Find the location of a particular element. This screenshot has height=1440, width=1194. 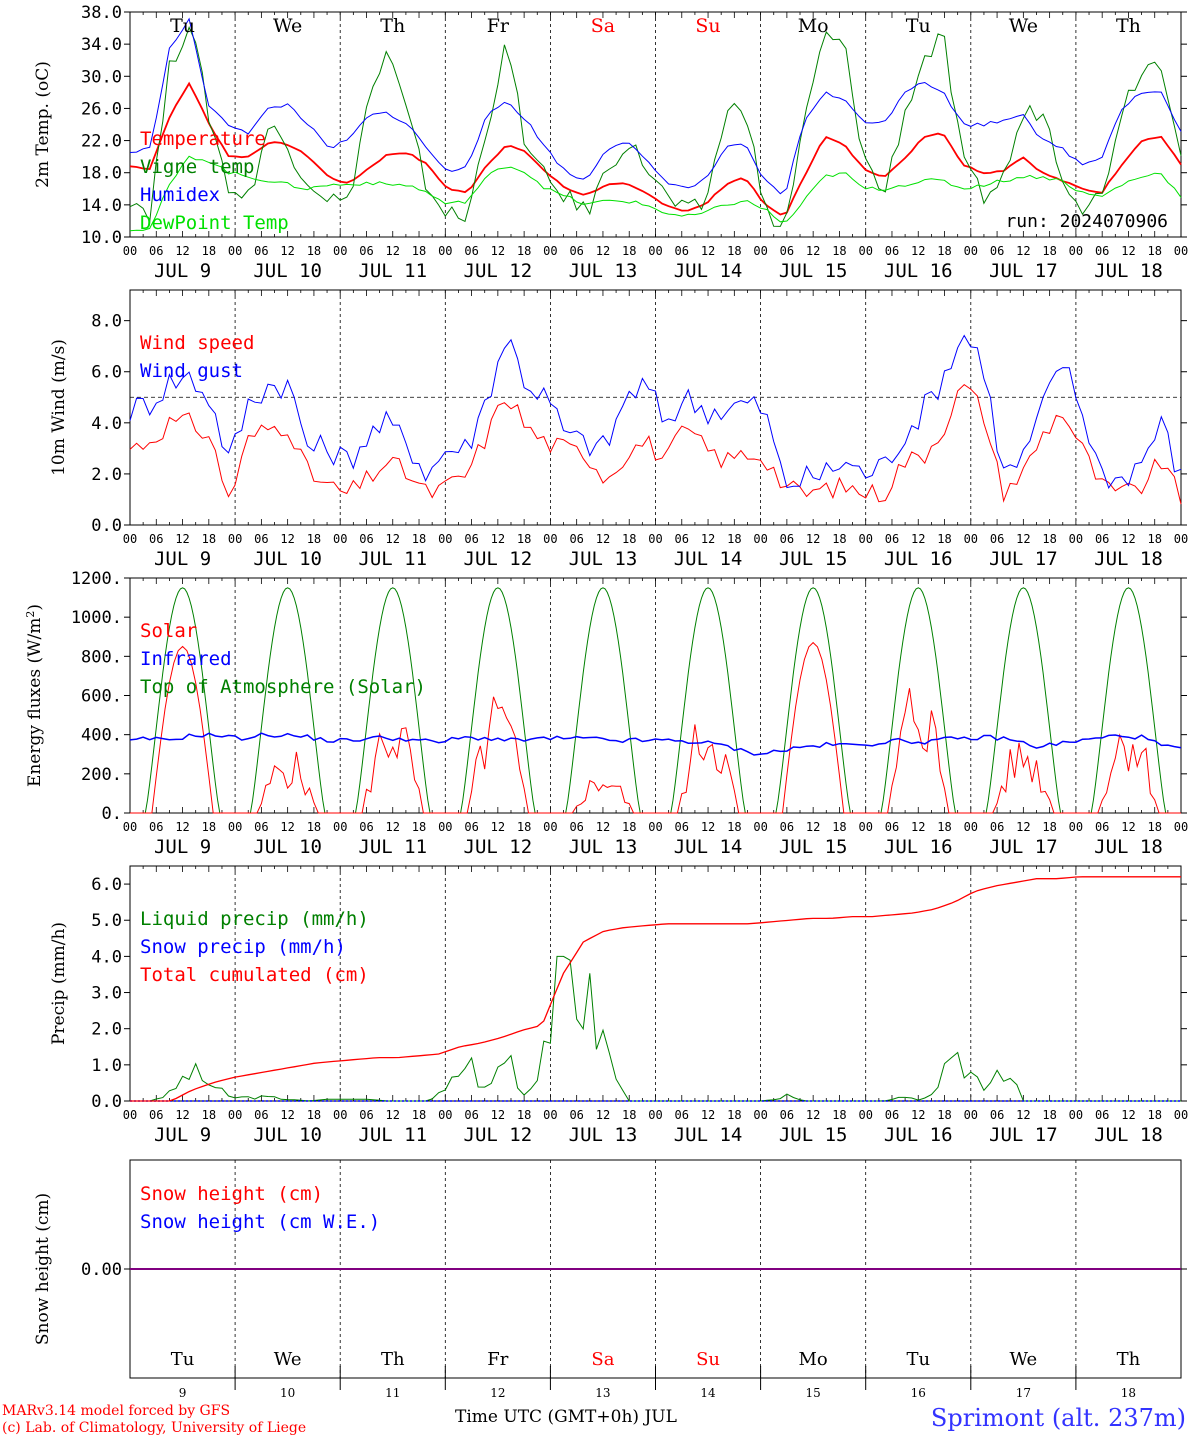

series-solar is located at coordinates (655, 727).